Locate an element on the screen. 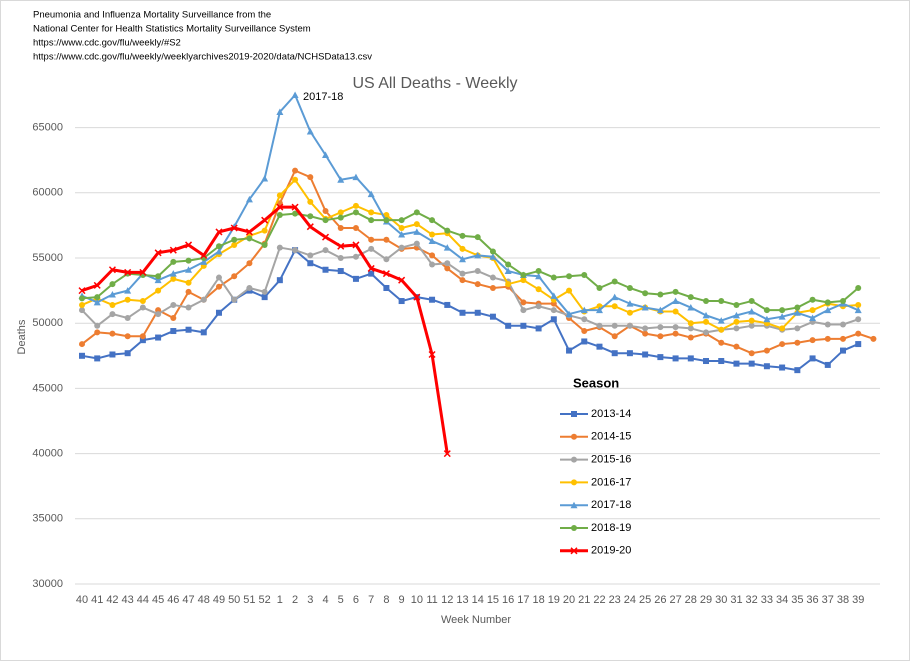 This screenshot has width=910, height=661. x-tick-label: 39 is located at coordinates (858, 600).